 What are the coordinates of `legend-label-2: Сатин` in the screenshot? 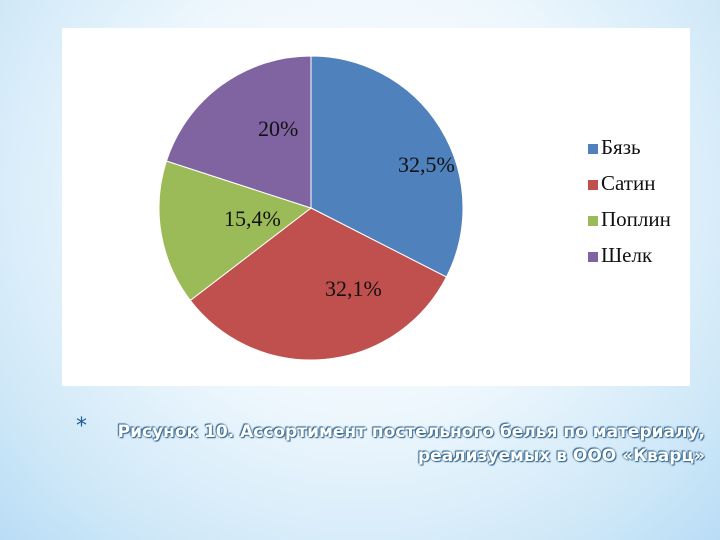 It's located at (628, 183).